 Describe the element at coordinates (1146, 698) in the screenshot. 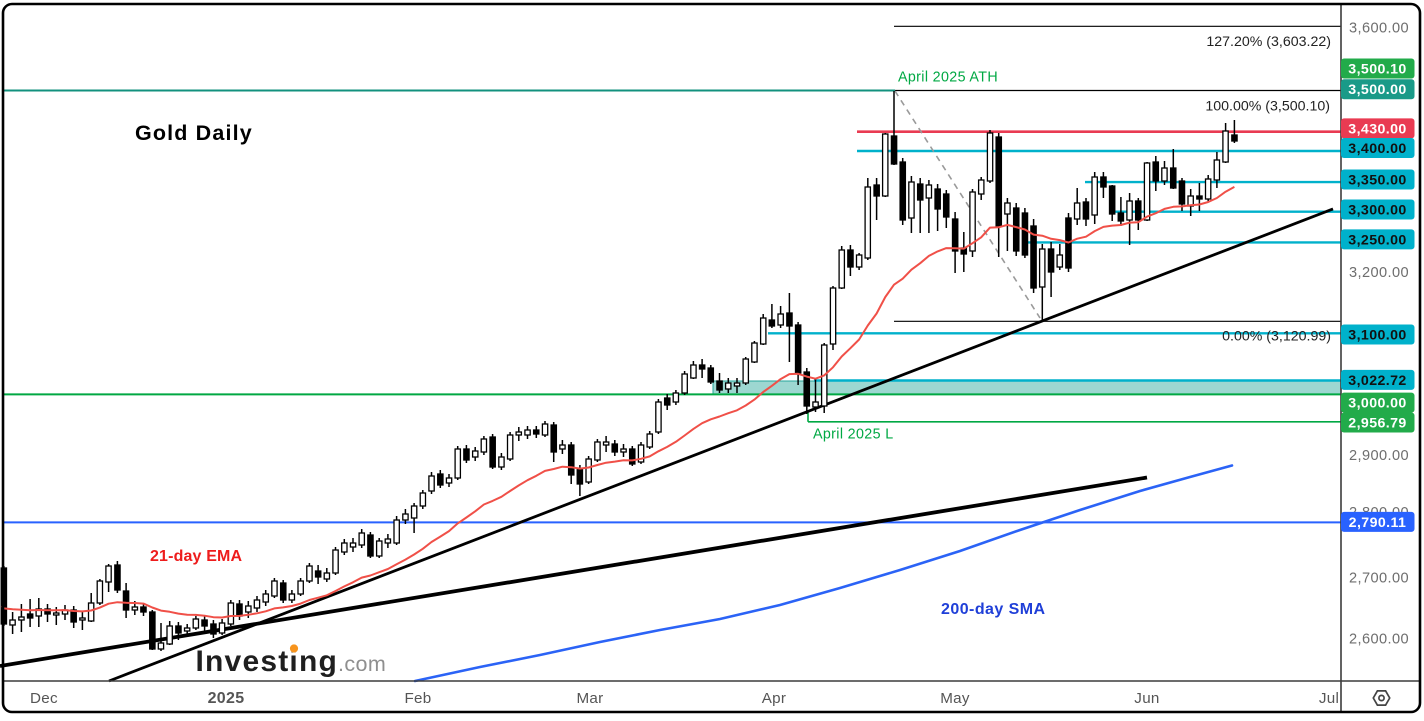

I see `svg-text: Jun` at that location.